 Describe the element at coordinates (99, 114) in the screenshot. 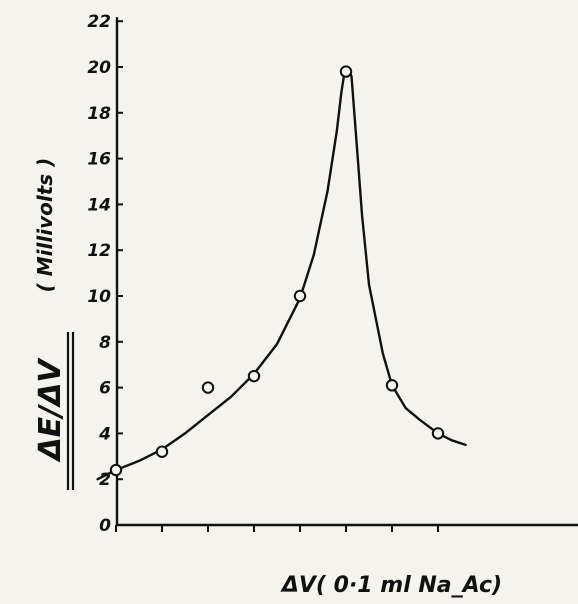

I see `y-tick-label: 18` at that location.